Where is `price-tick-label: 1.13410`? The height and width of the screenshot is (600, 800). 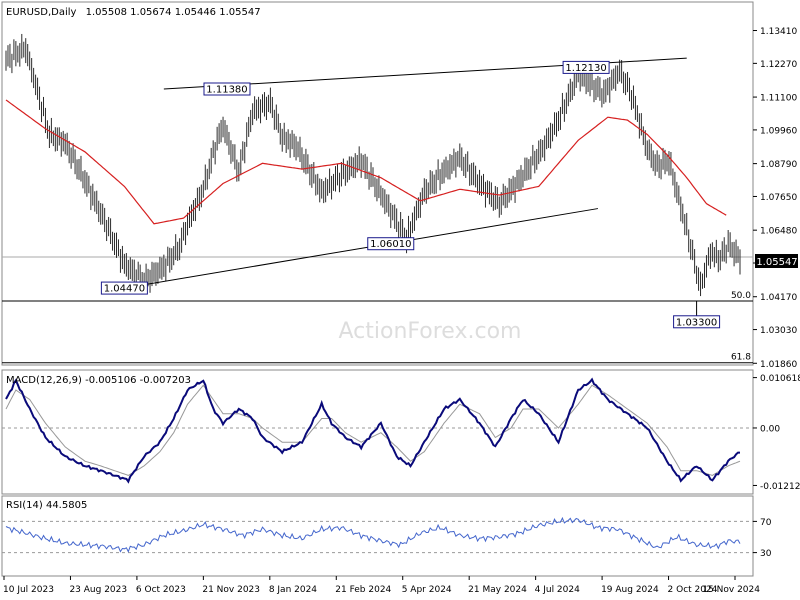
price-tick-label: 1.13410 is located at coordinates (778, 32).